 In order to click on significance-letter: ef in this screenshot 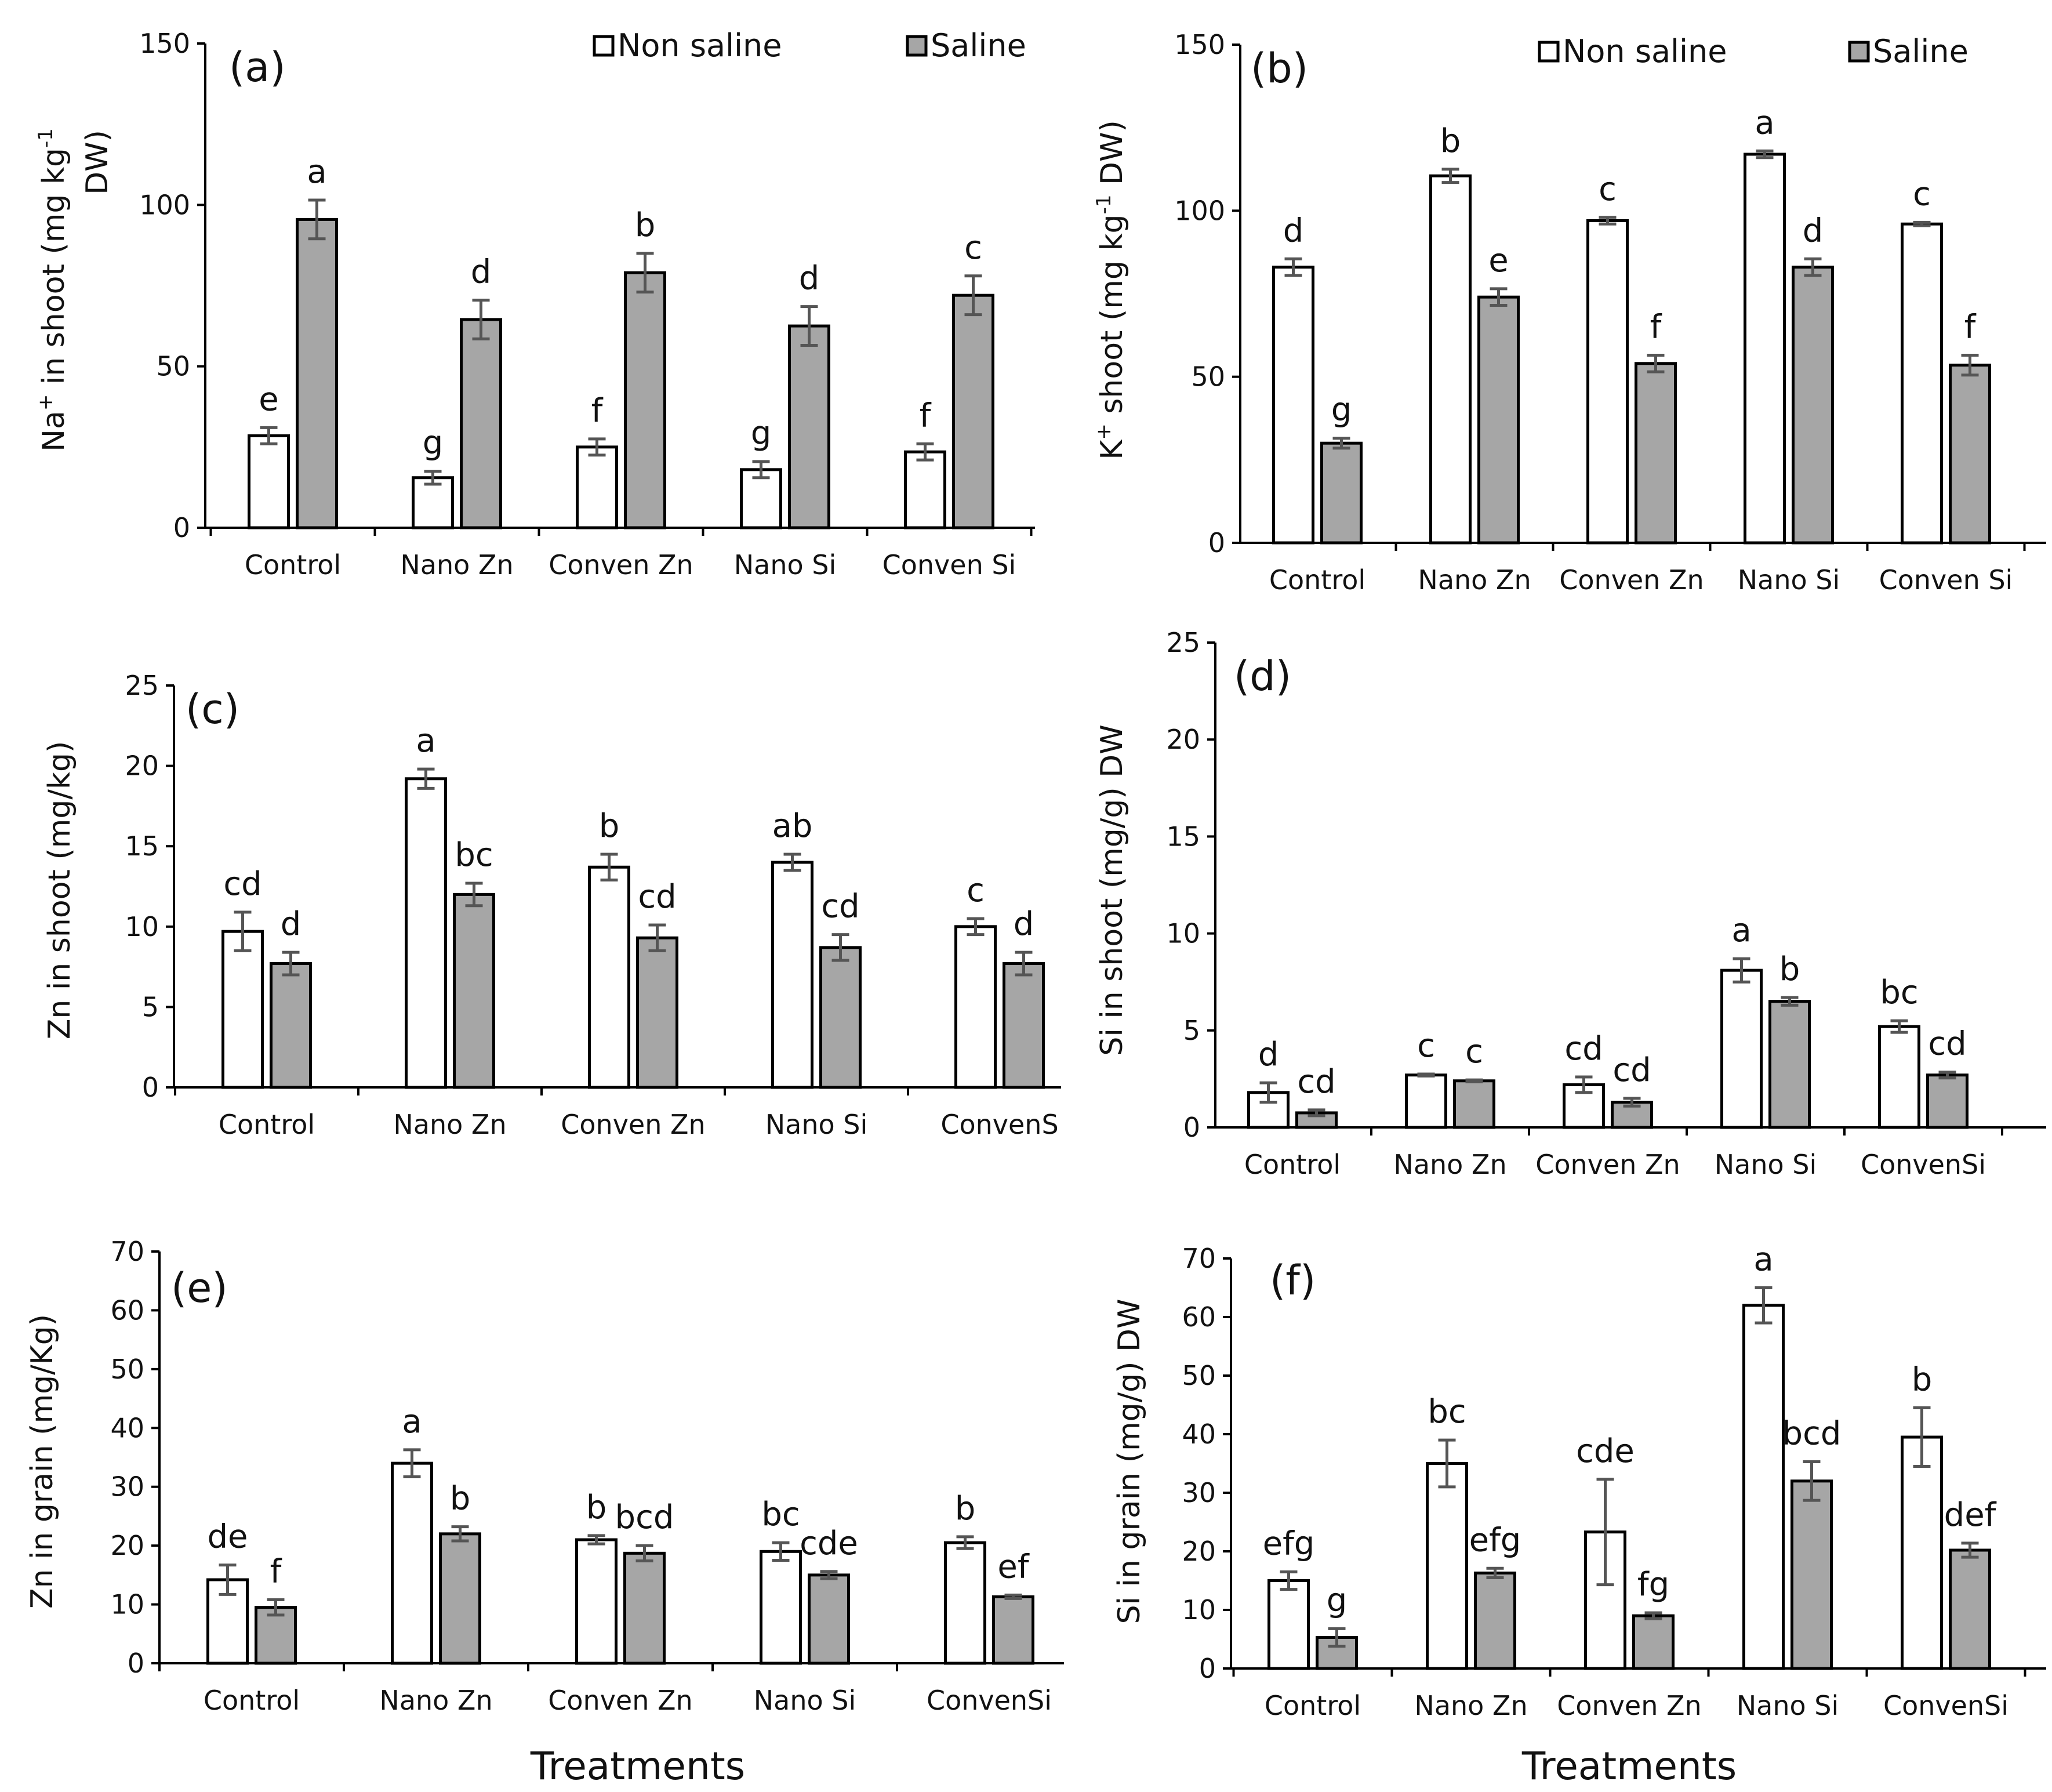, I will do `click(1013, 1567)`.